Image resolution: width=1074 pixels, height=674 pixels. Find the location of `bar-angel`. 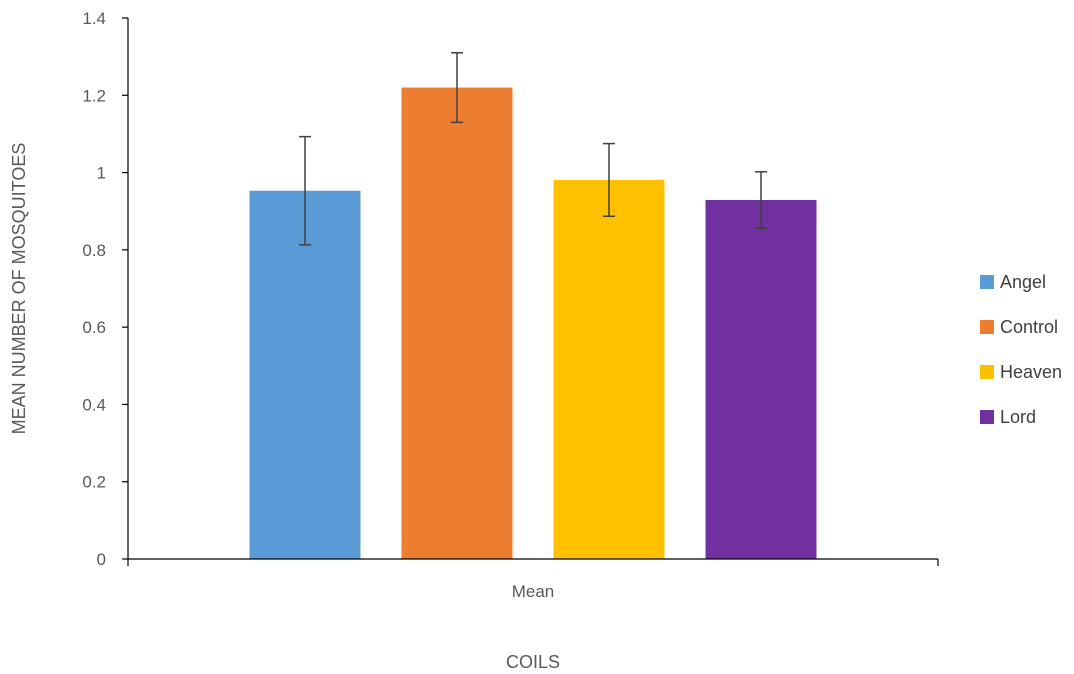

bar-angel is located at coordinates (305, 374).